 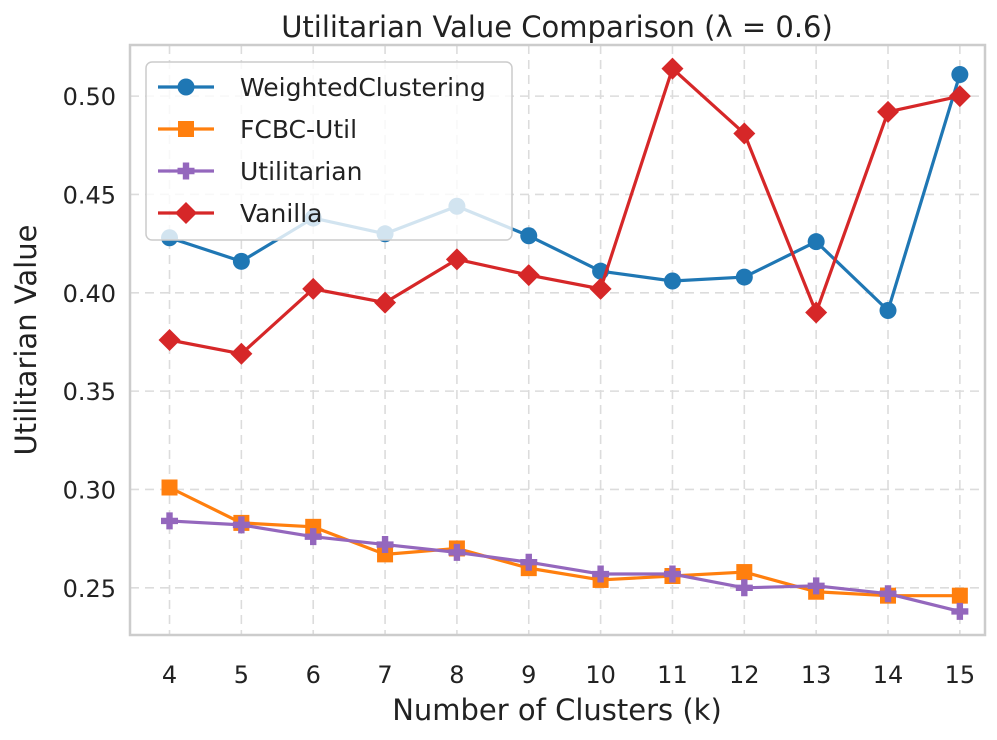 I want to click on x-tick-label: 13, so click(x=816, y=675).